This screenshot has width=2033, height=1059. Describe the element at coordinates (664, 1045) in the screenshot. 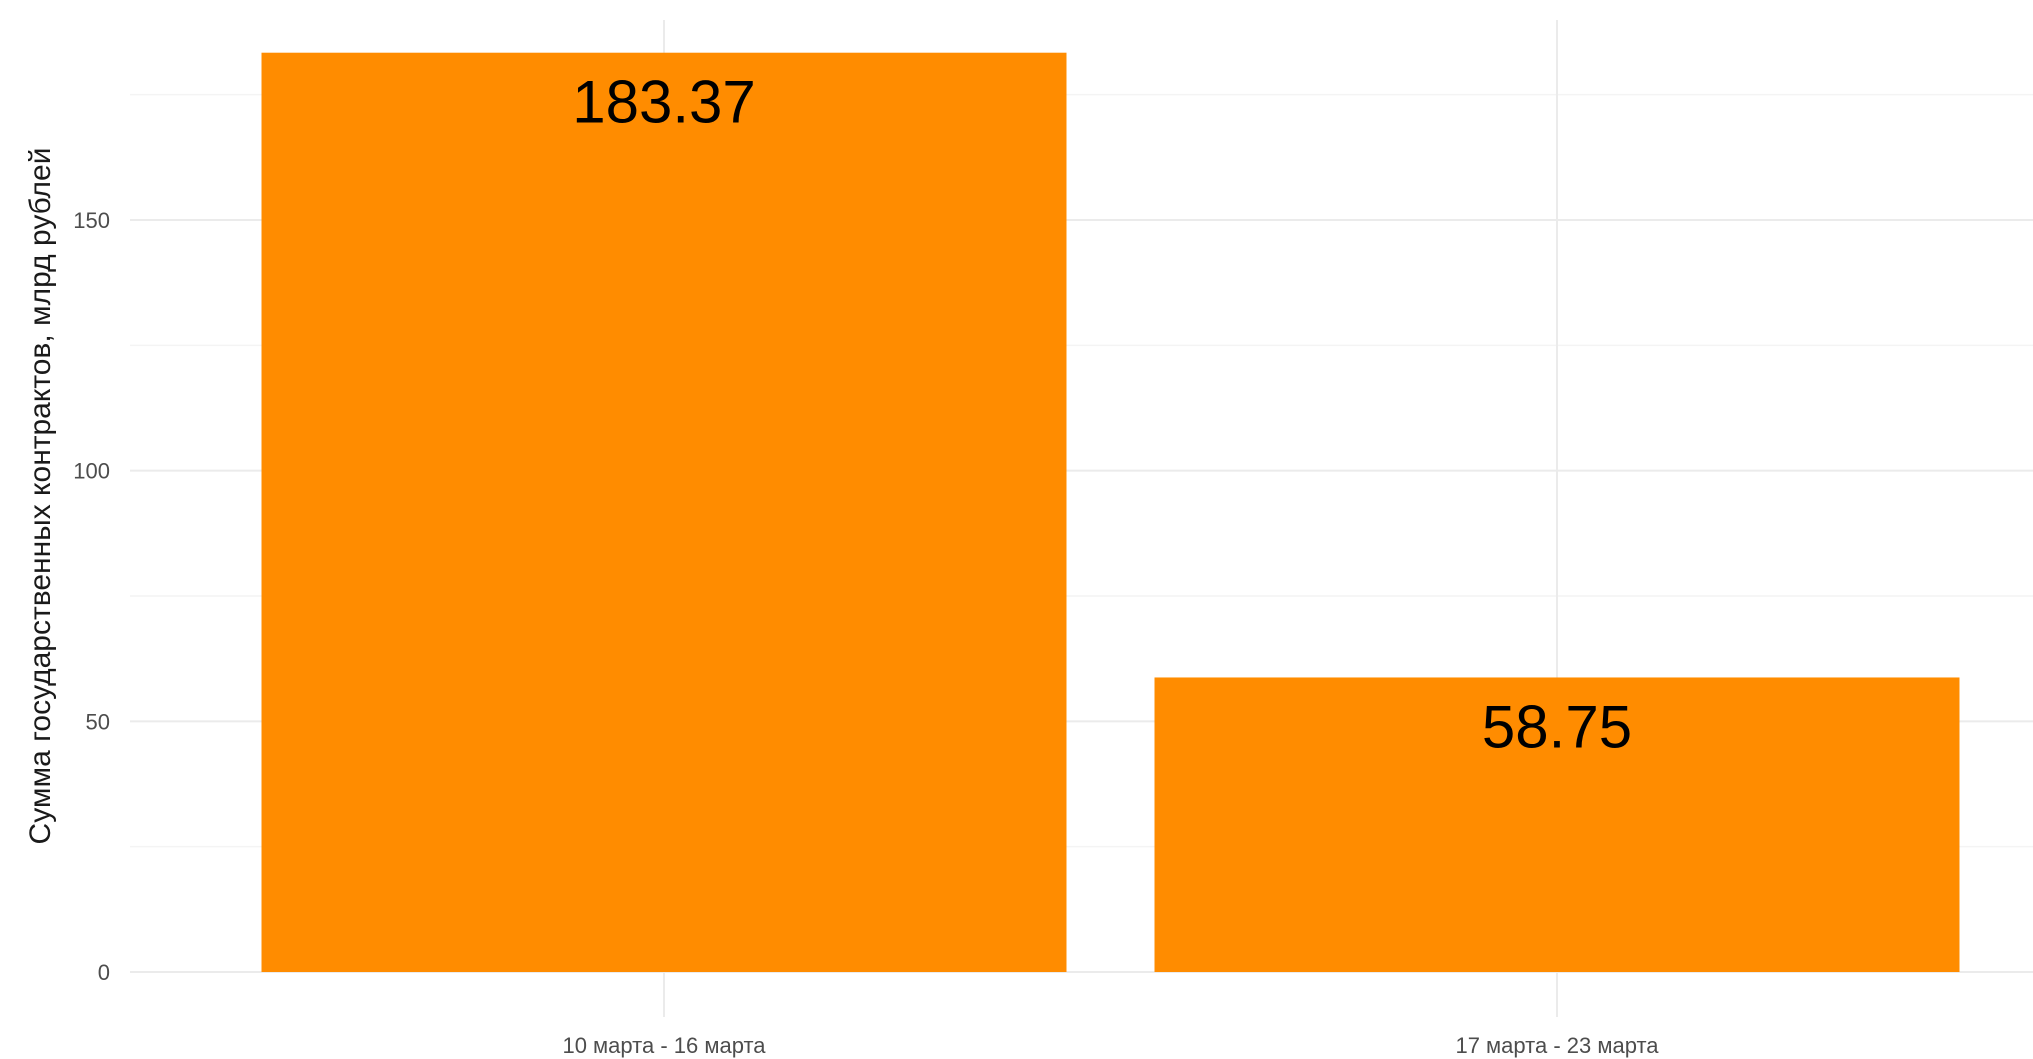

I see `x-tick-label: 10 марта - 16 марта` at that location.